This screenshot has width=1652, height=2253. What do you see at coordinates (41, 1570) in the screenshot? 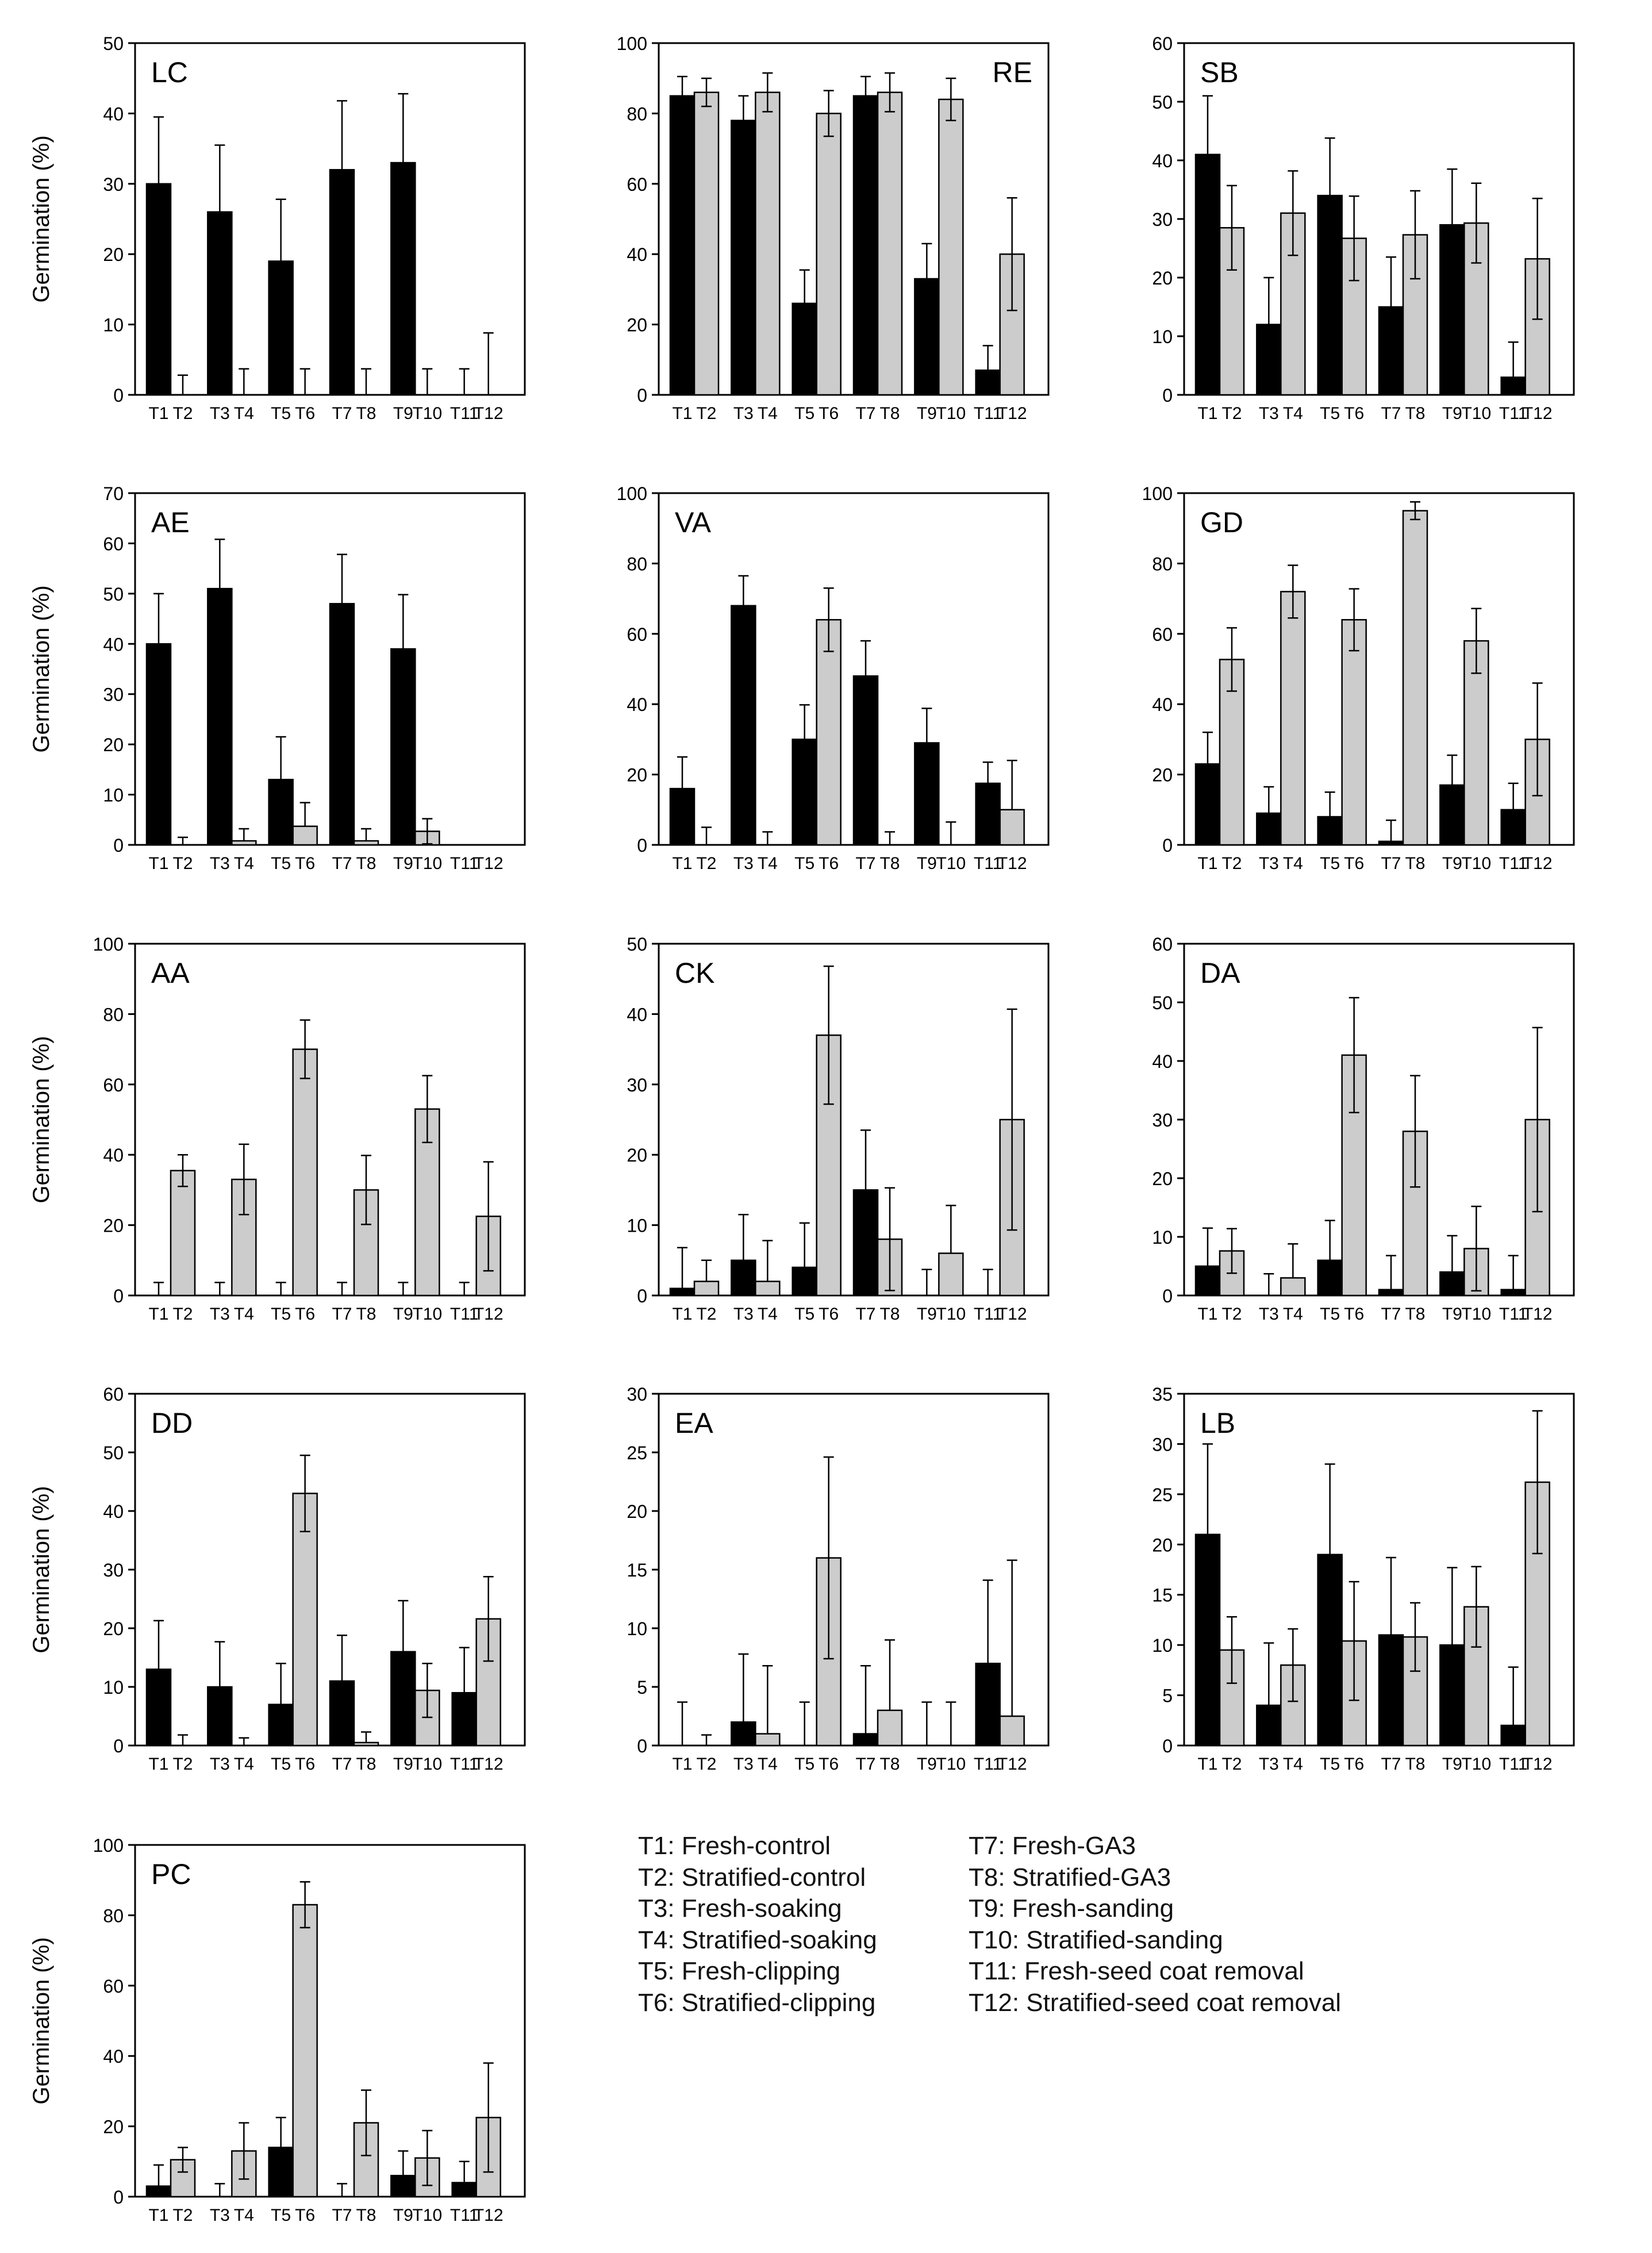
I see `y-axis-title: Germination (%)` at bounding box center [41, 1570].